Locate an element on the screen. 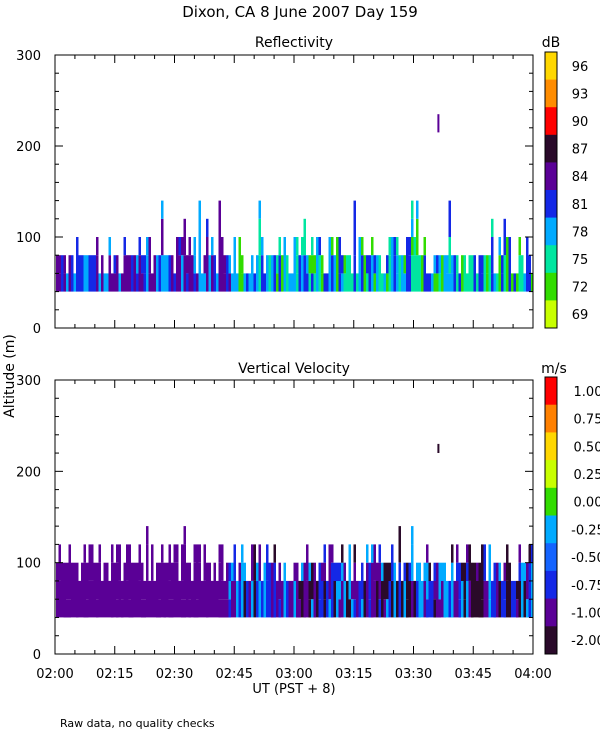 The height and width of the screenshot is (750, 600). x-tick-label: 03:00 is located at coordinates (293, 674).